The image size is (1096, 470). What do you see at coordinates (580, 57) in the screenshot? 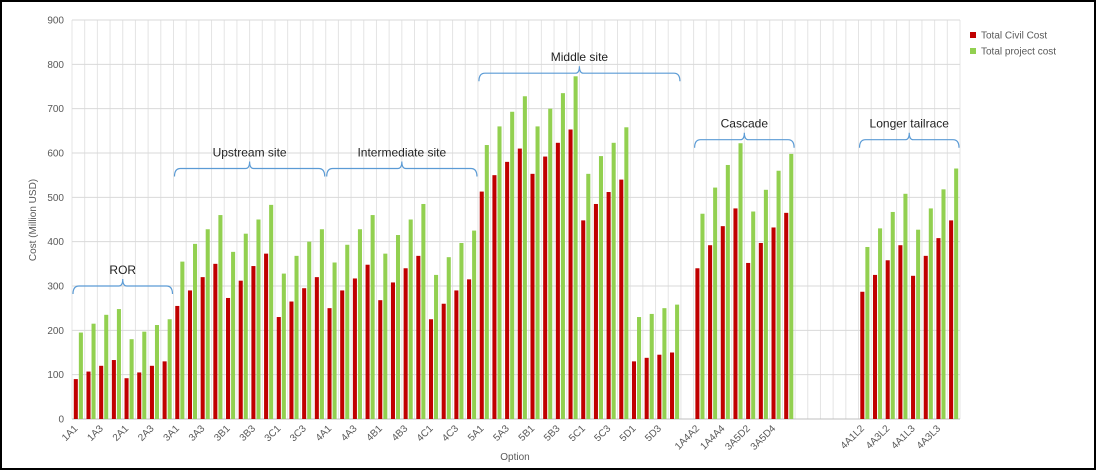
I see `annotation: Middle site` at bounding box center [580, 57].